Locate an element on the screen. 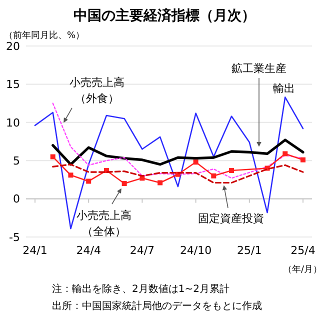 This screenshot has height=332, width=329. series-label: 小売売上高（外食） is located at coordinates (97, 90).